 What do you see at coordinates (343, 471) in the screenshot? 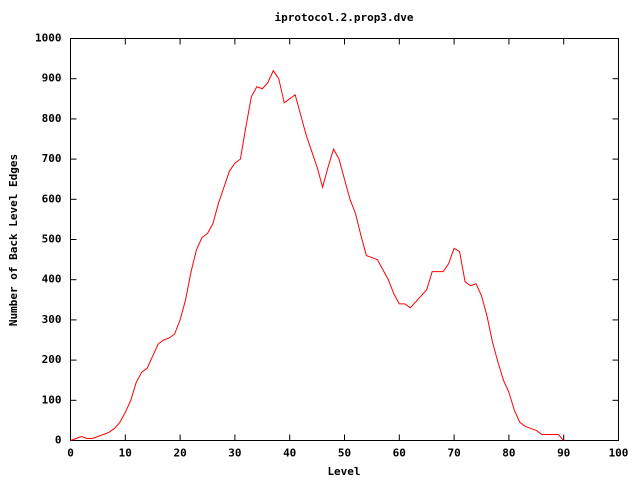
I see `x-axis-label: Level` at bounding box center [343, 471].